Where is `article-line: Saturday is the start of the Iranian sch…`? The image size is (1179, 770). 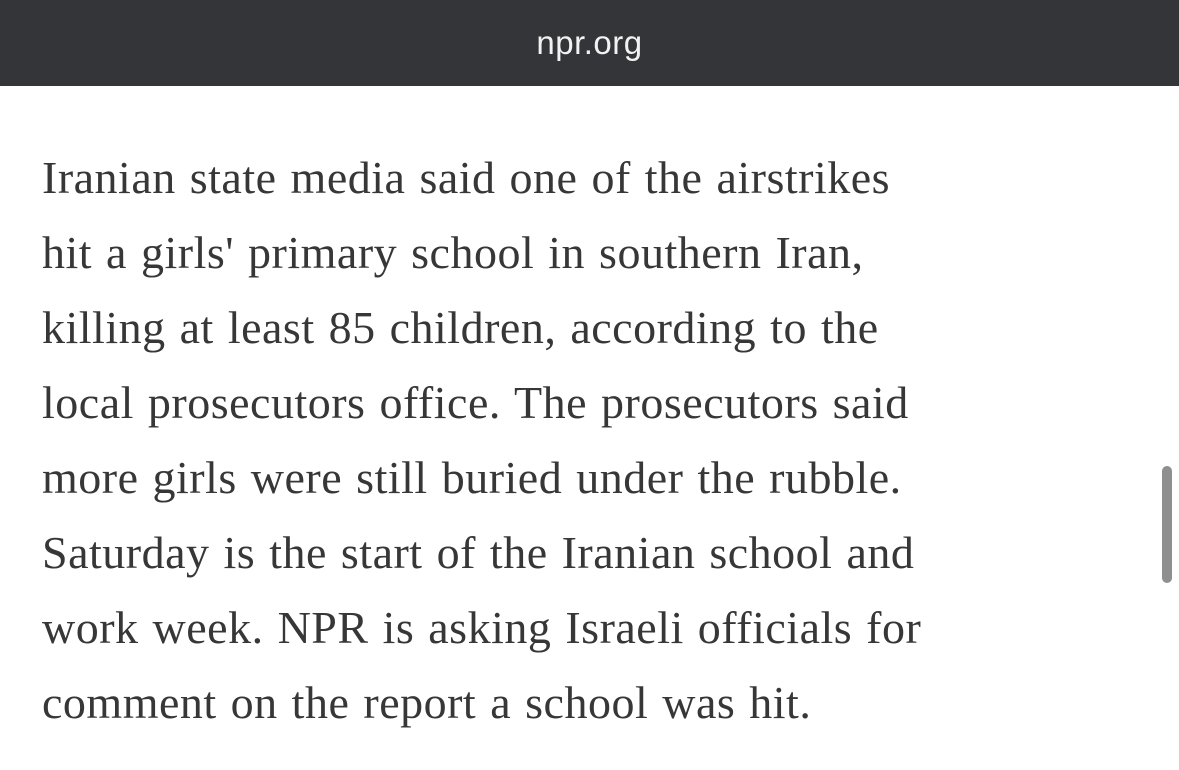
article-line: Saturday is the start of the Iranian sch… is located at coordinates (478, 552).